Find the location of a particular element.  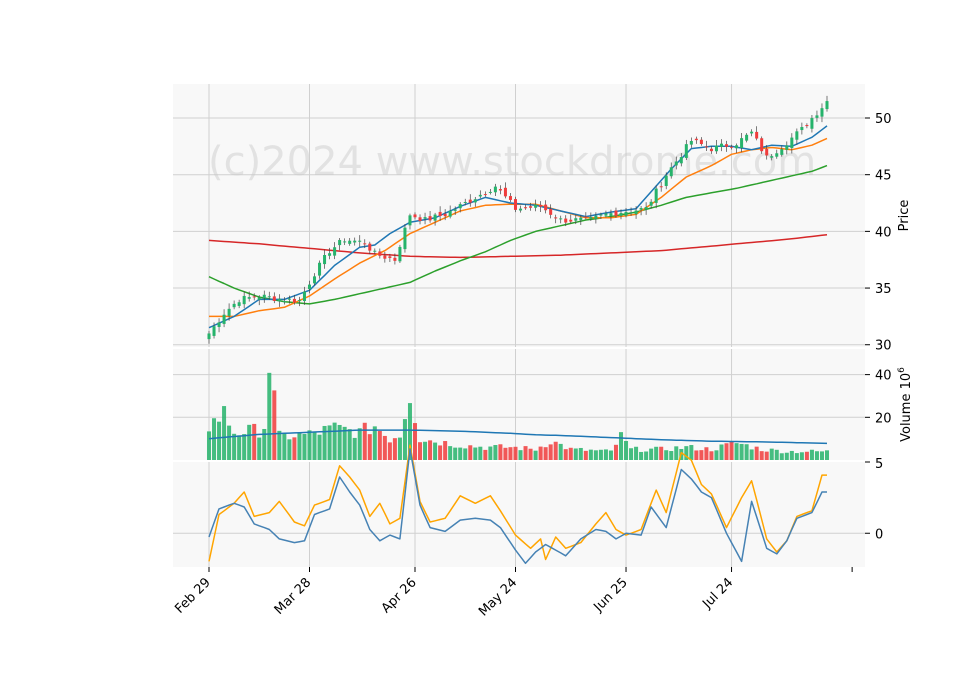

volume-tick-label: 20 is located at coordinates (883, 418).